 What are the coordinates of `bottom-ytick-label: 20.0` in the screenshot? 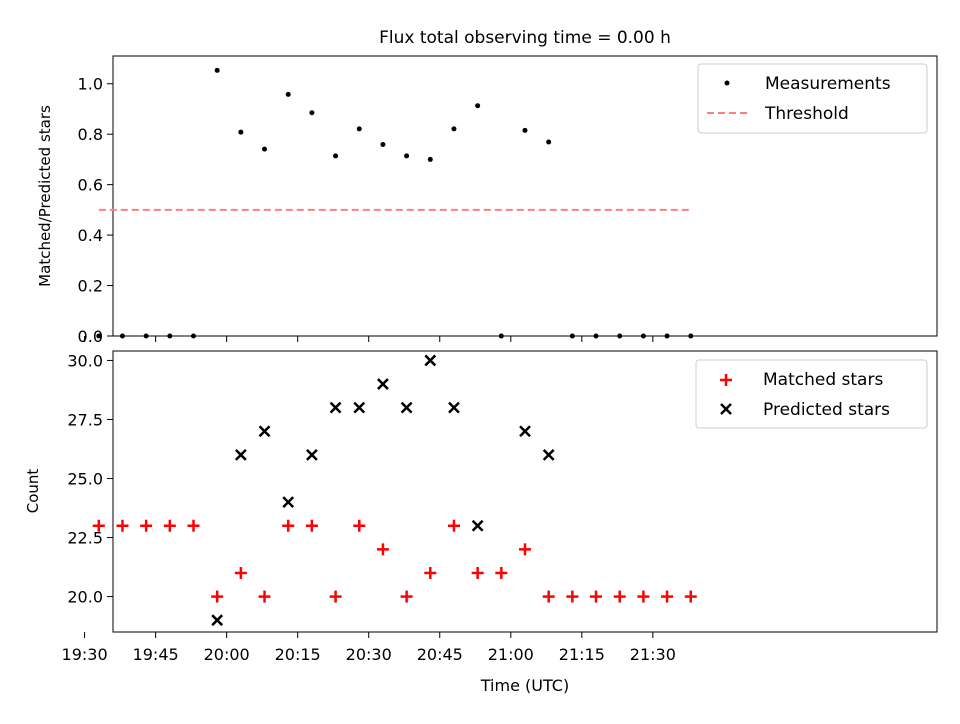 It's located at (85, 597).